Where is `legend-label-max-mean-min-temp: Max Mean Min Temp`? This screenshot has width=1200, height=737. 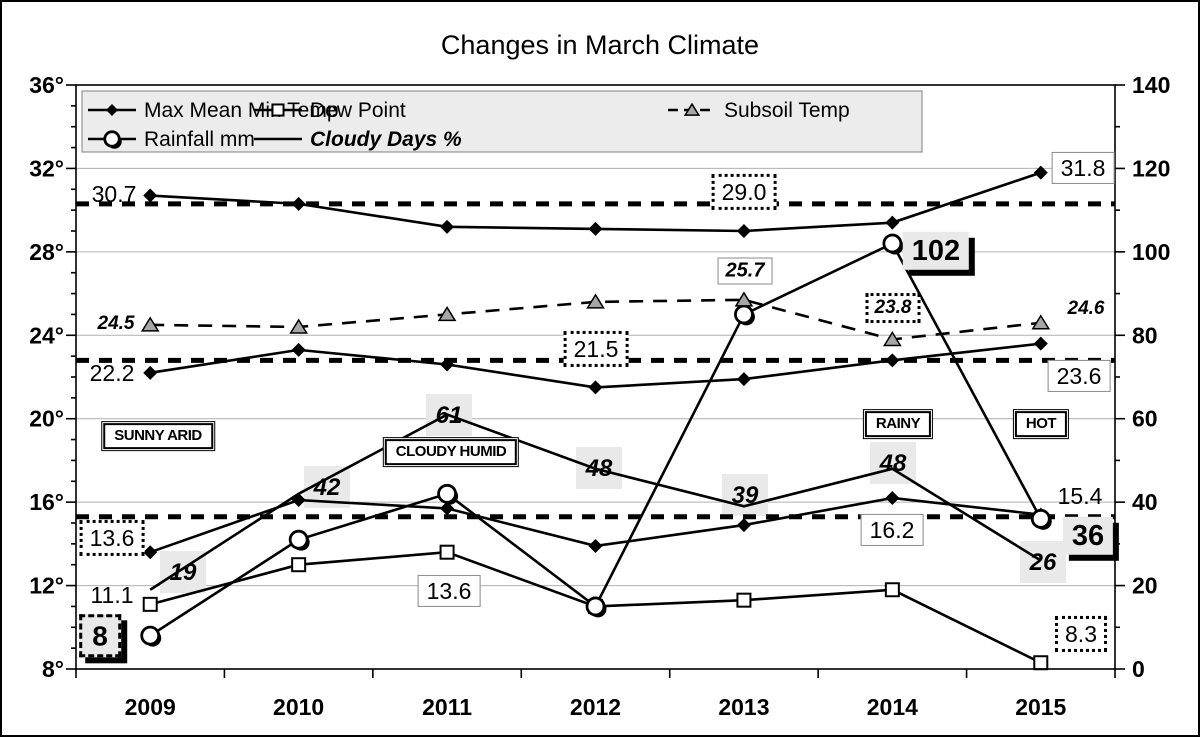 legend-label-max-mean-min-temp: Max Mean Min Temp is located at coordinates (241, 110).